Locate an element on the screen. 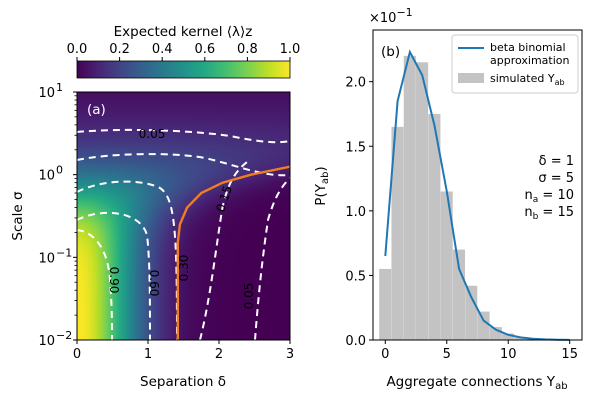  contour-label: 0.60 is located at coordinates (154, 283).